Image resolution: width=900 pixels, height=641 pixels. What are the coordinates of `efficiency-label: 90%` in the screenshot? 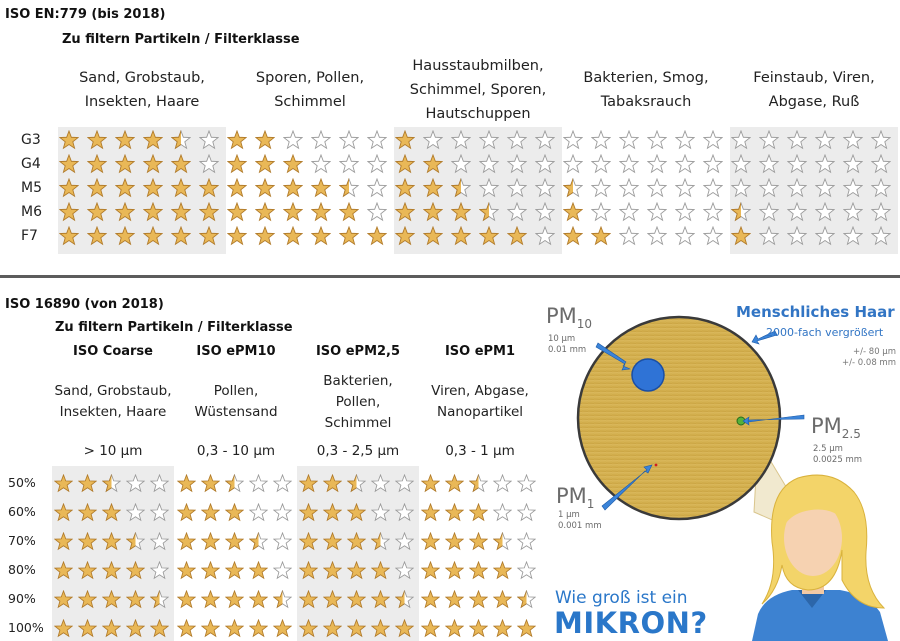 It's located at (22, 598).